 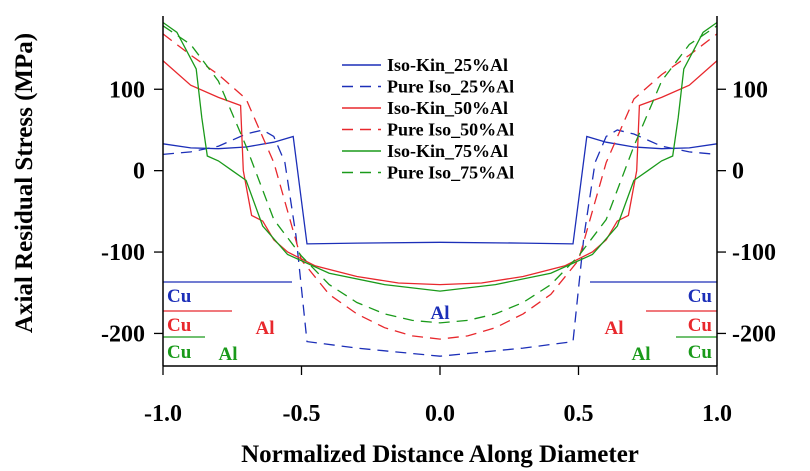 I want to click on region-label-al-8: Al, so click(x=641, y=354).